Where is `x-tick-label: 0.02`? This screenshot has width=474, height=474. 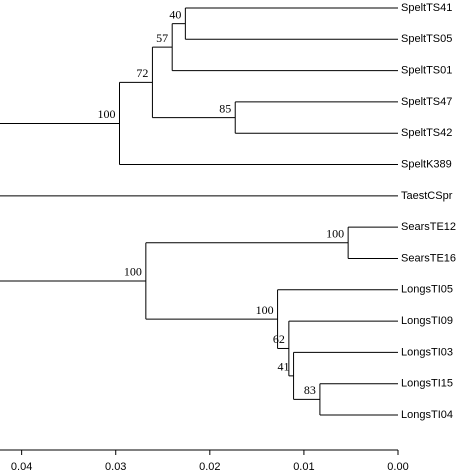
x-tick-label: 0.02 is located at coordinates (209, 467).